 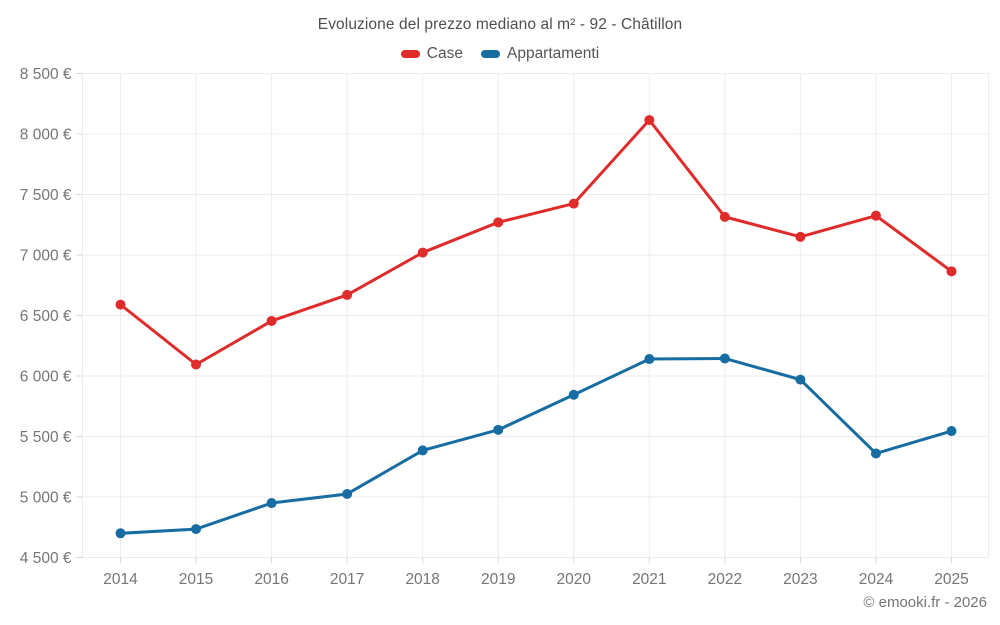 I want to click on series-case-point-2017, so click(x=347, y=294).